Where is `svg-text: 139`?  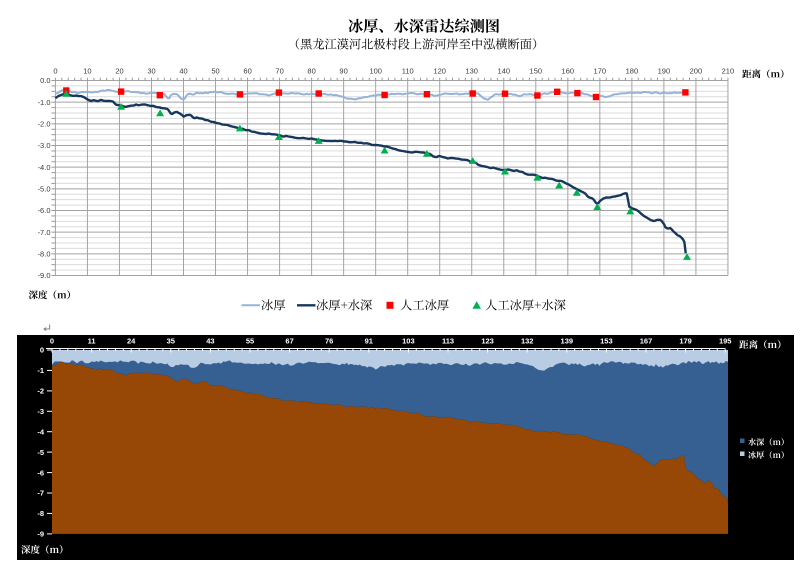 svg-text: 139 is located at coordinates (567, 341).